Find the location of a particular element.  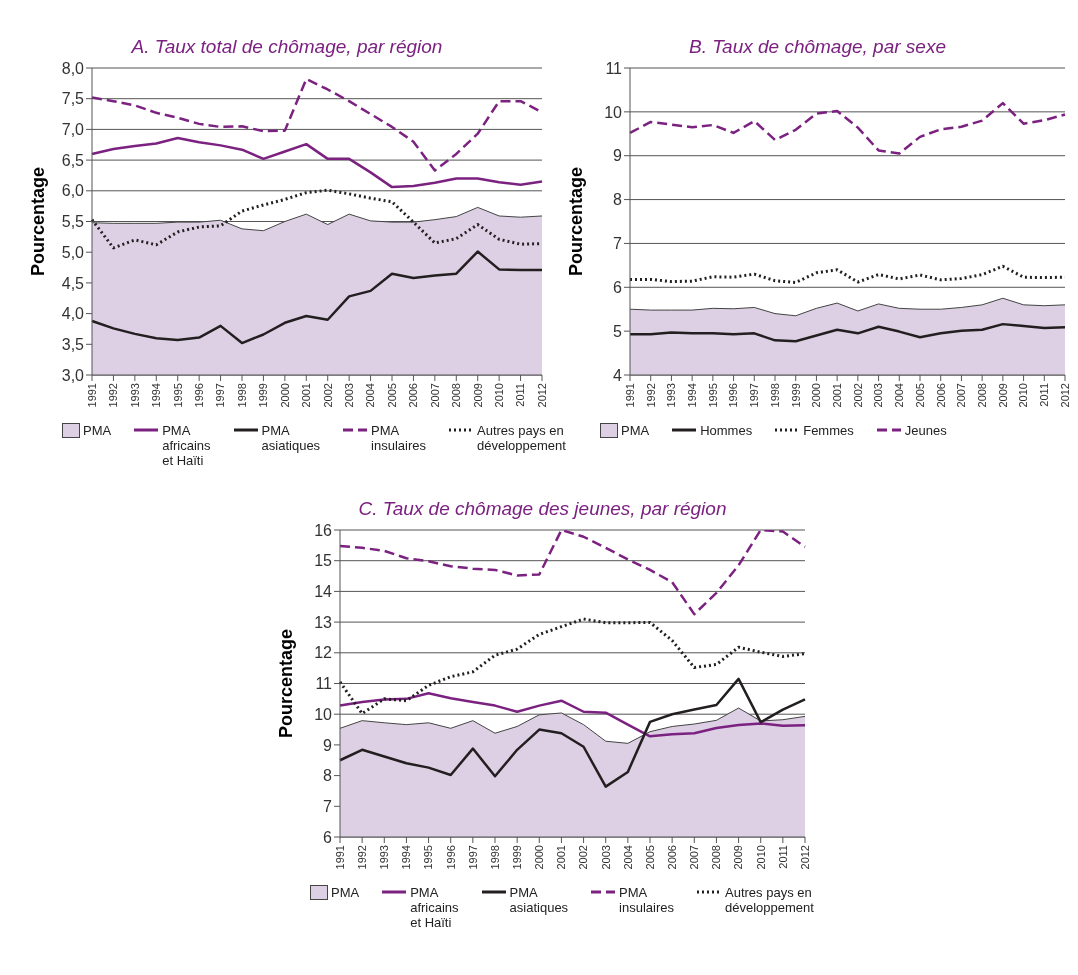

y-tick-label: 5 is located at coordinates (618, 331).